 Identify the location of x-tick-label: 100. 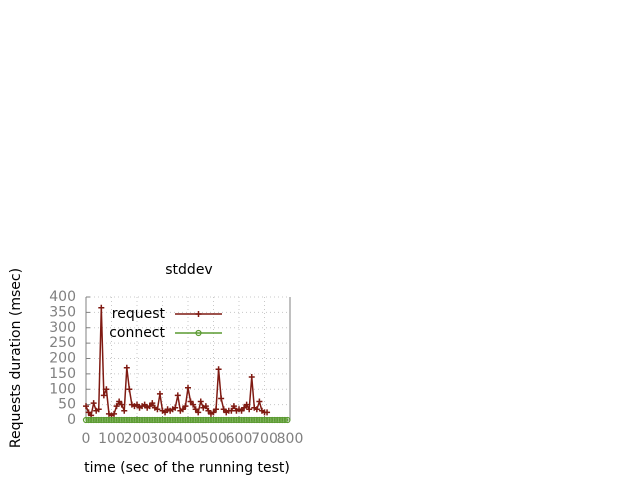
(111, 439).